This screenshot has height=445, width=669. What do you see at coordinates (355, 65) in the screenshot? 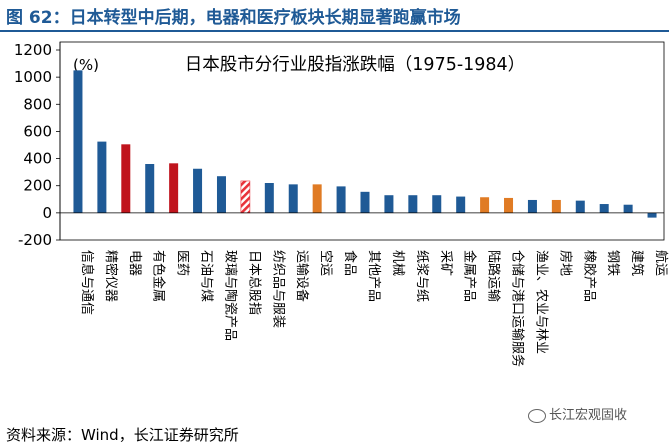
I see `chart-title: 日本股市分行业股指涨跌幅（1975-1984）` at bounding box center [355, 65].